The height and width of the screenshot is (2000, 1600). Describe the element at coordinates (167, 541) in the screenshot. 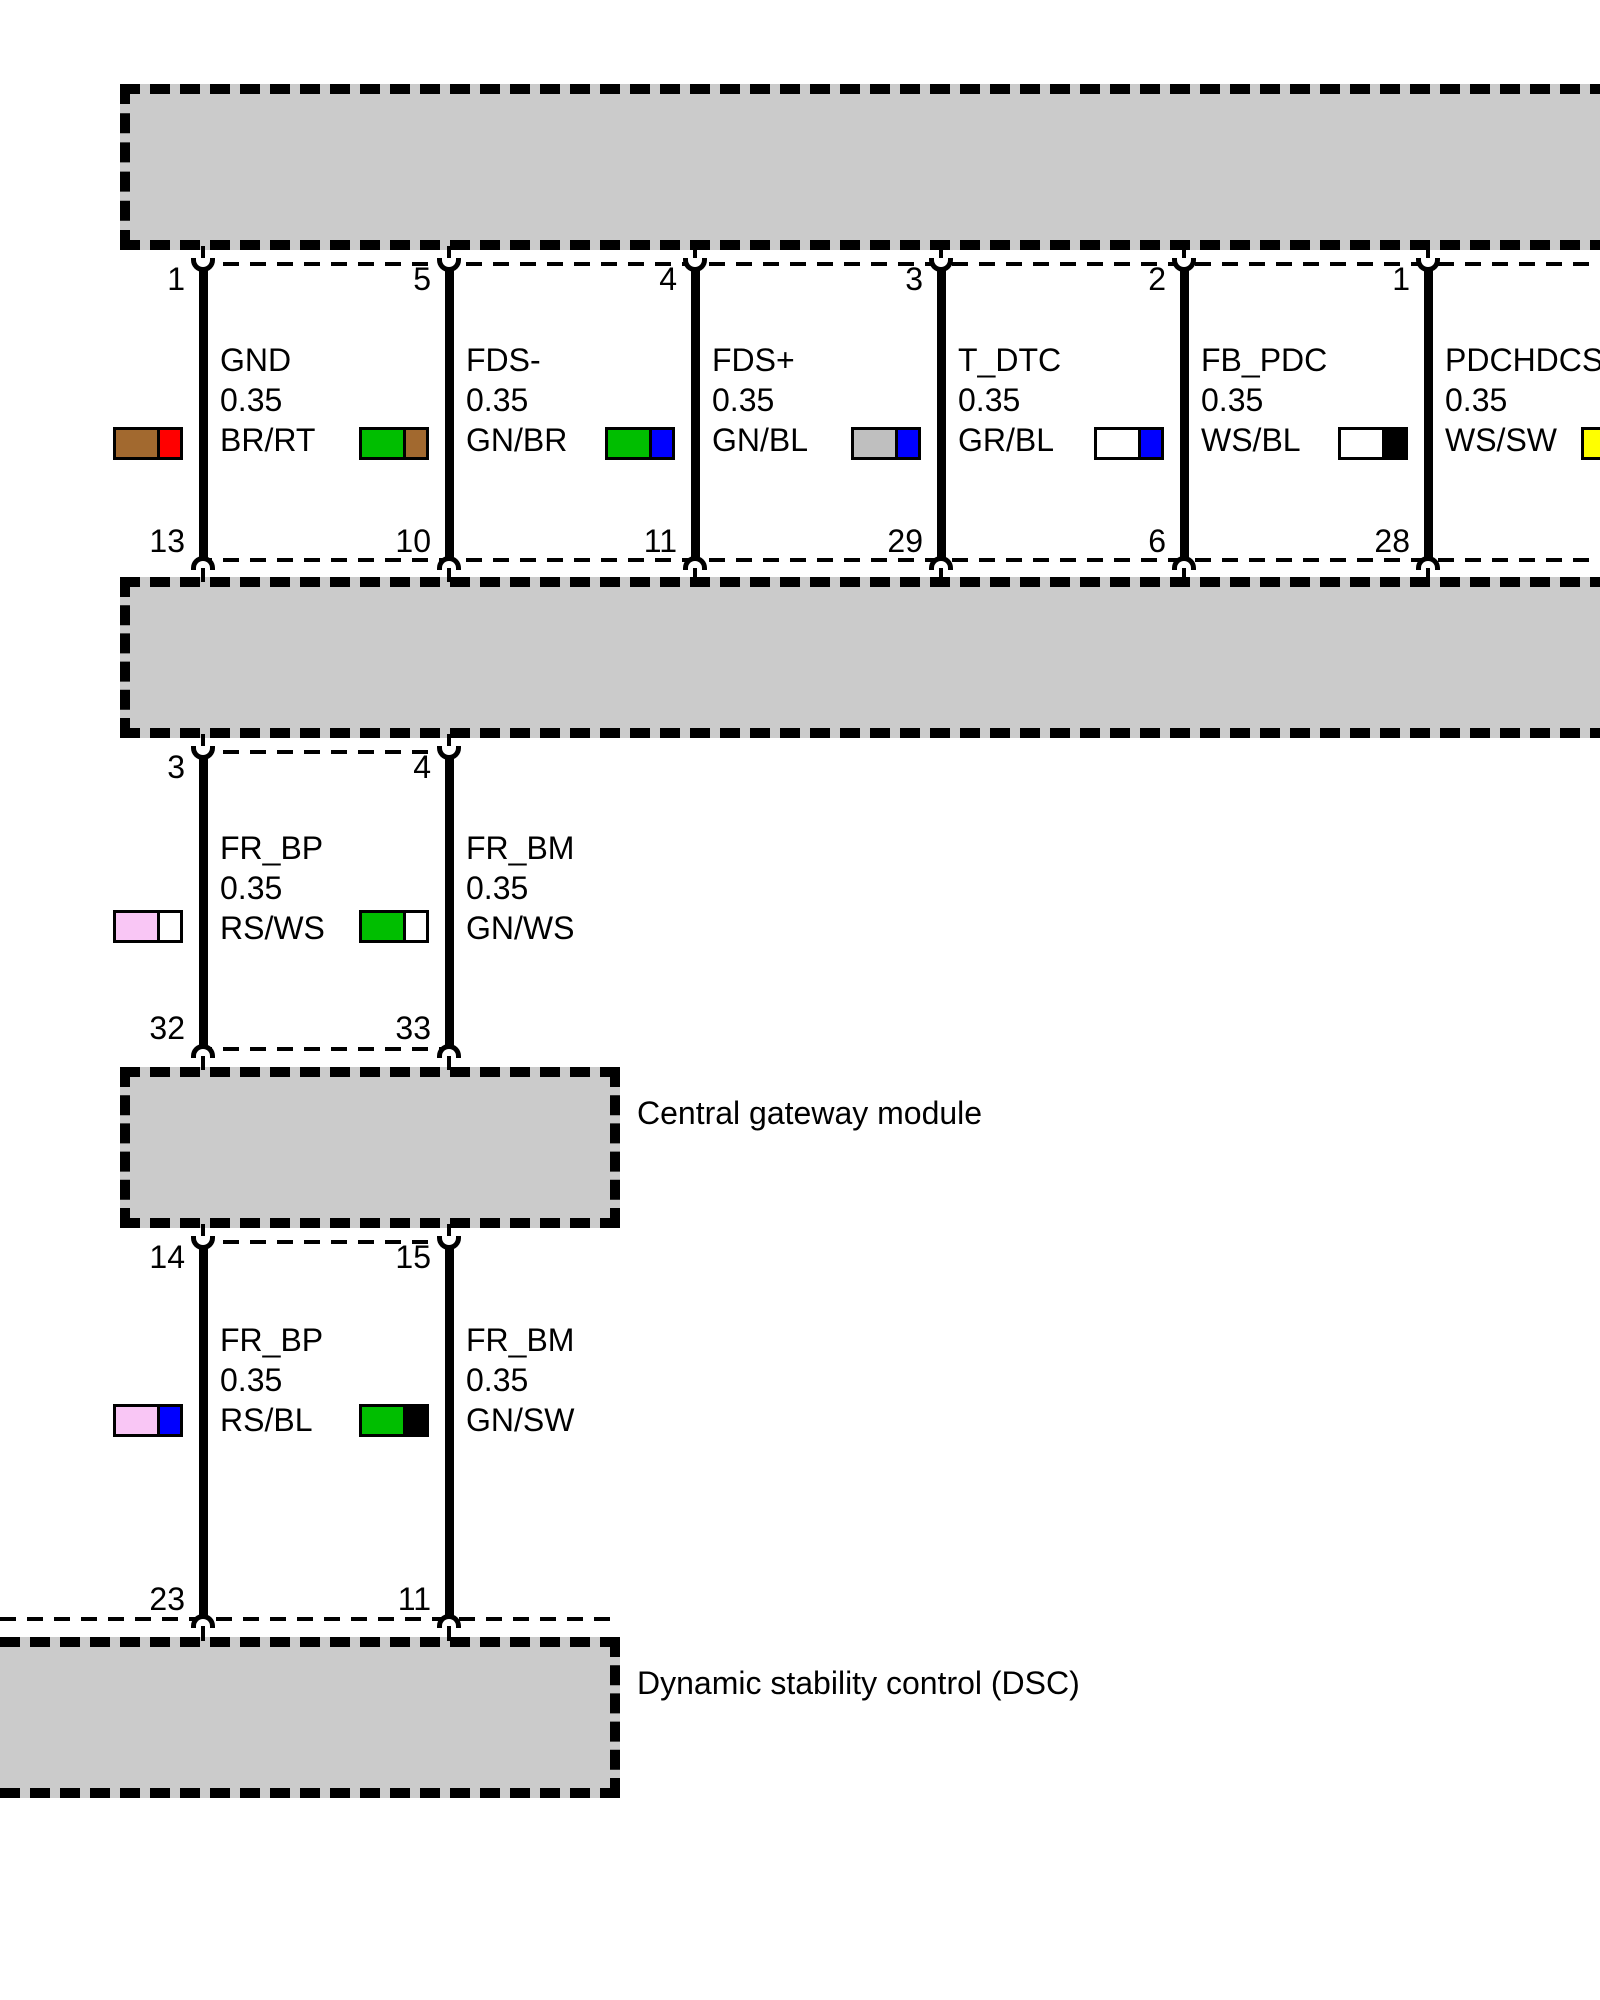

I see `pin-number-bottom: 13` at that location.